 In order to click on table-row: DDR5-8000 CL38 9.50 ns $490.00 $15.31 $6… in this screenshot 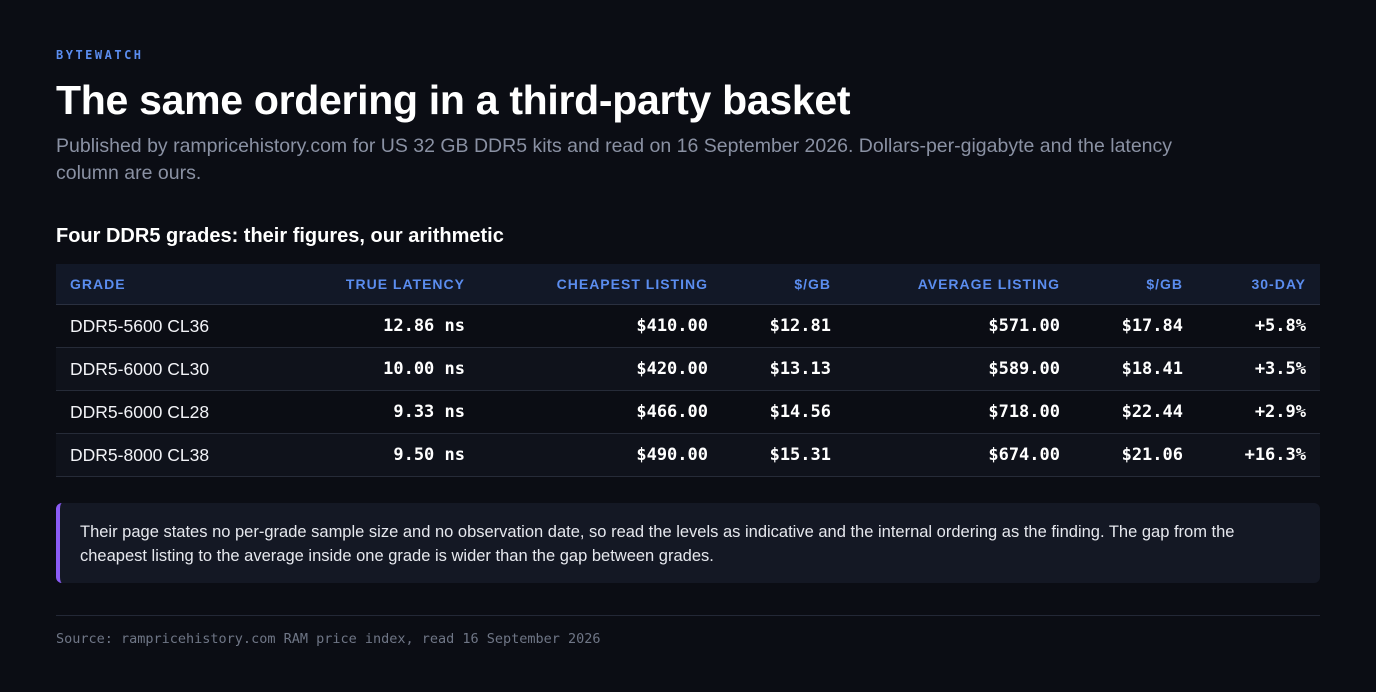, I will do `click(688, 455)`.